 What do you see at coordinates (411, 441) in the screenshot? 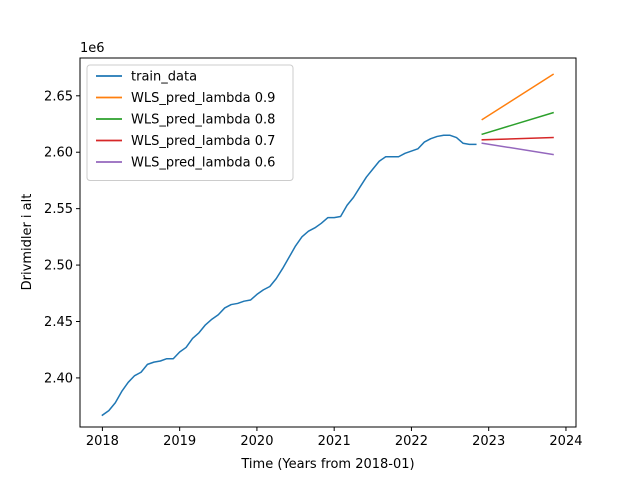
I see `x-tick-label: 2022` at bounding box center [411, 441].